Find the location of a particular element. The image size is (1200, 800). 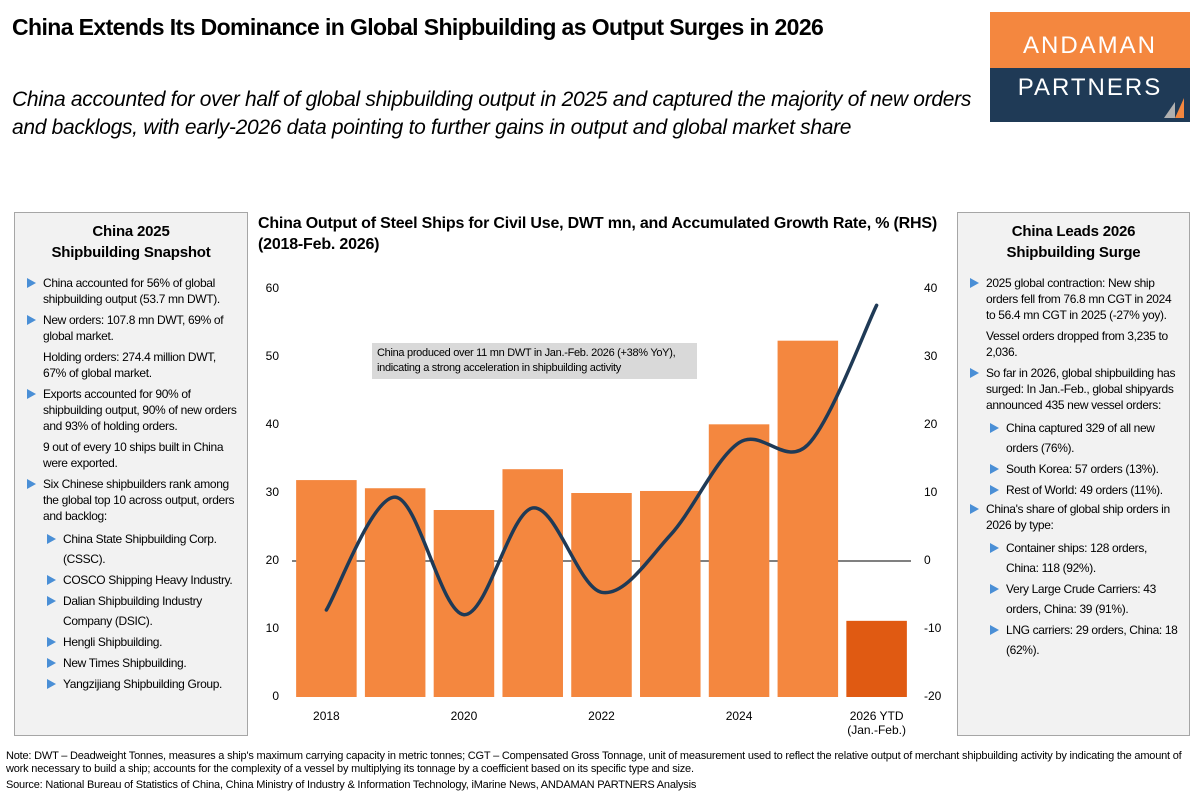

x-tick-label: 2018 is located at coordinates (326, 716).